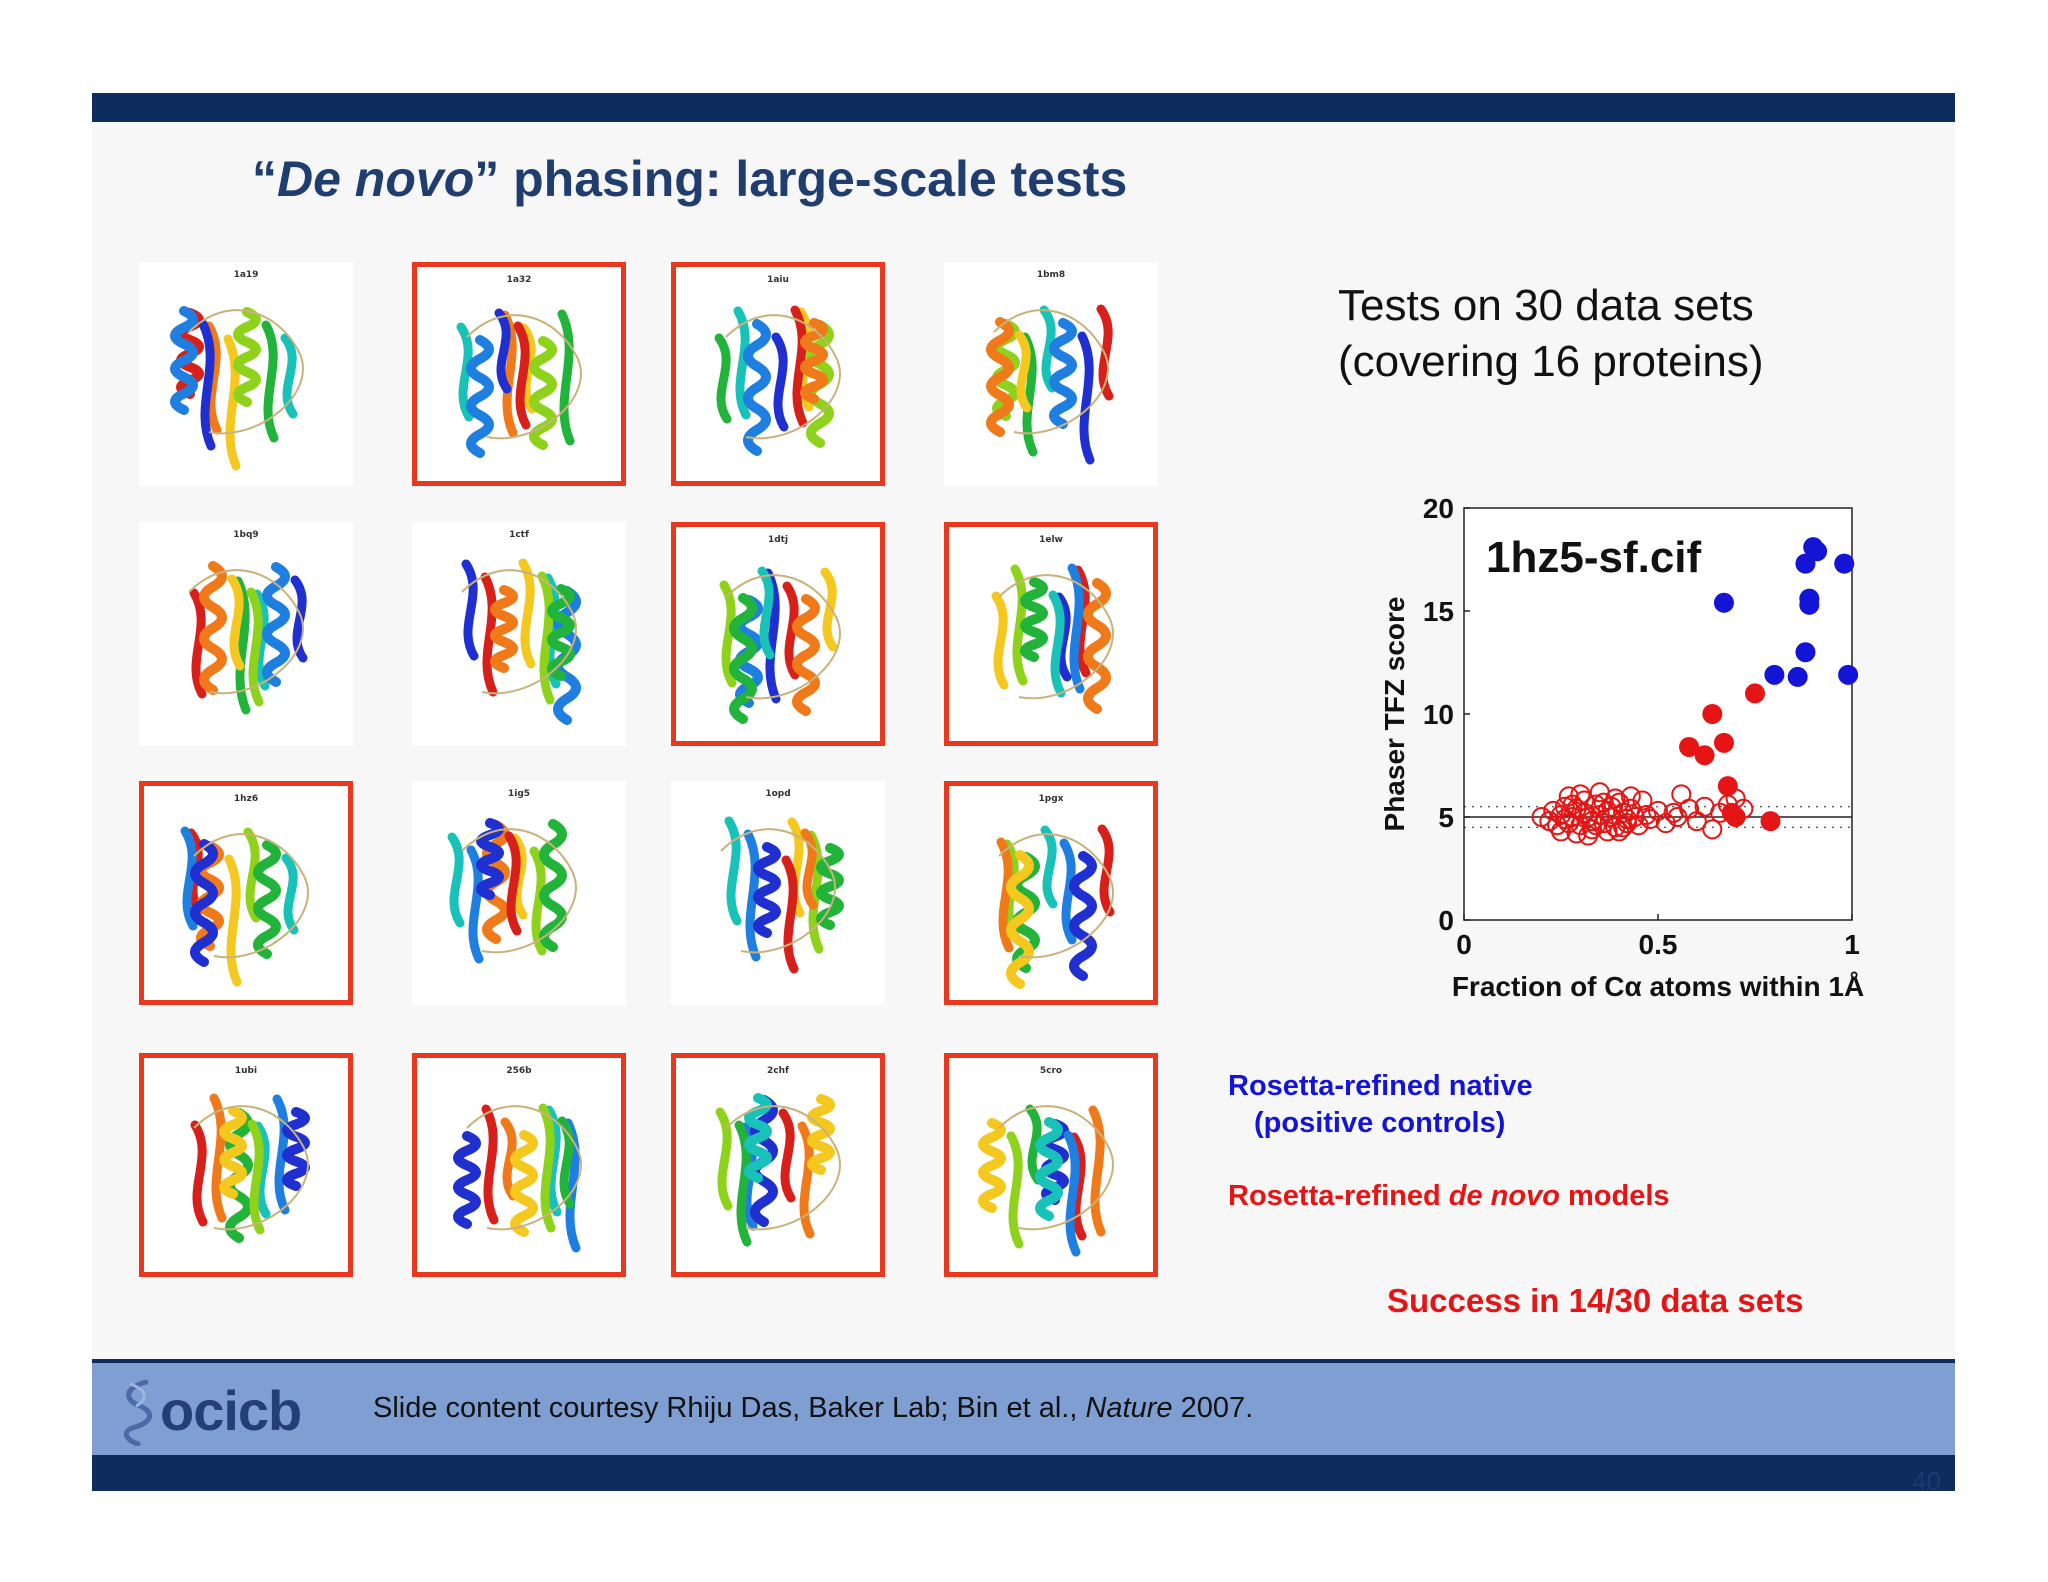 Image resolution: width=2048 pixels, height=1582 pixels. Describe the element at coordinates (1926, 1481) in the screenshot. I see `page-number: 40` at that location.